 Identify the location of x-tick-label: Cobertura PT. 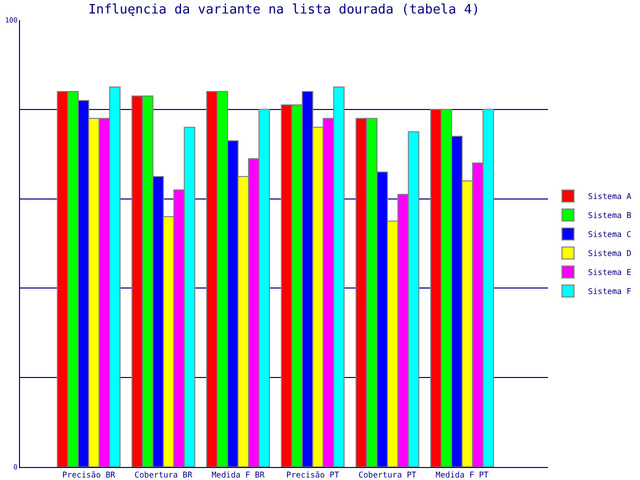
(387, 475).